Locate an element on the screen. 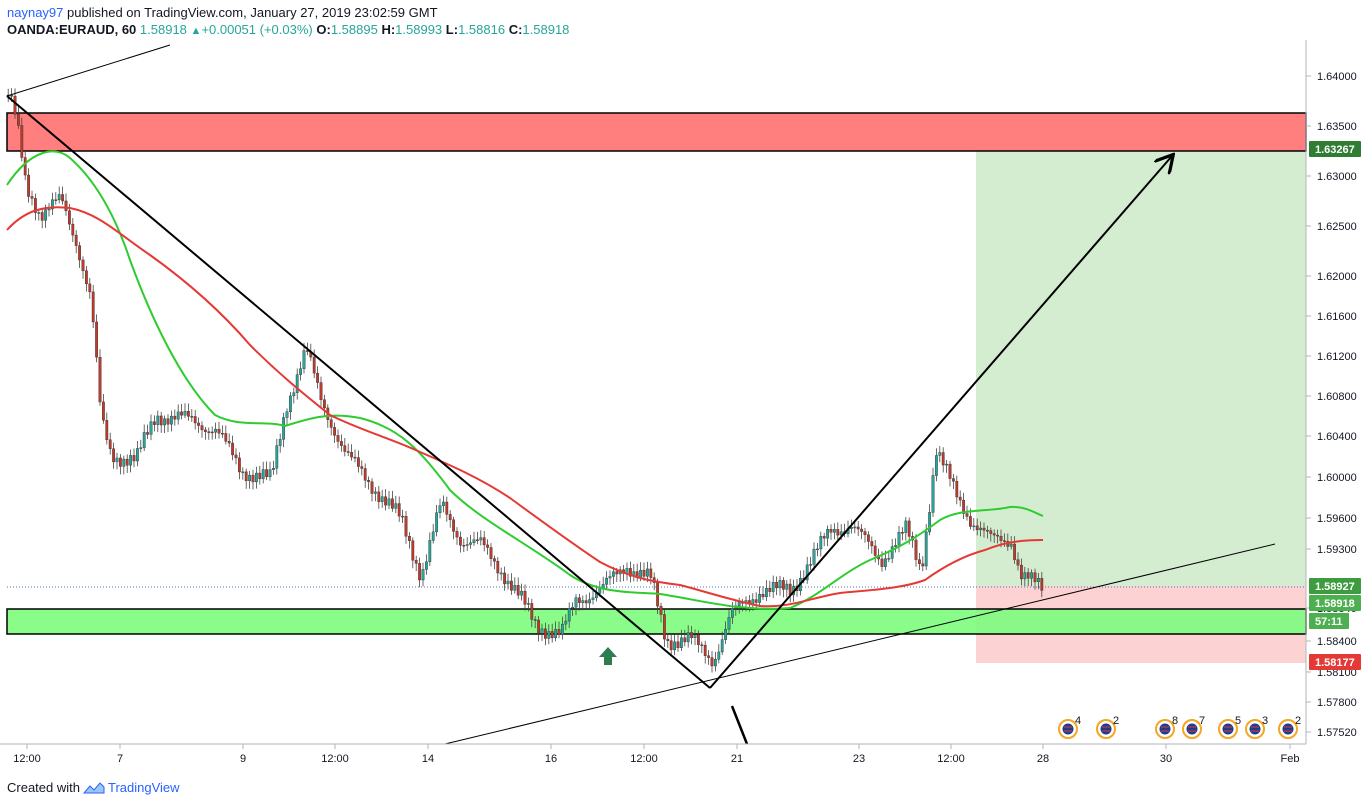  tradingview-brand-link: TradingView is located at coordinates (143, 787).